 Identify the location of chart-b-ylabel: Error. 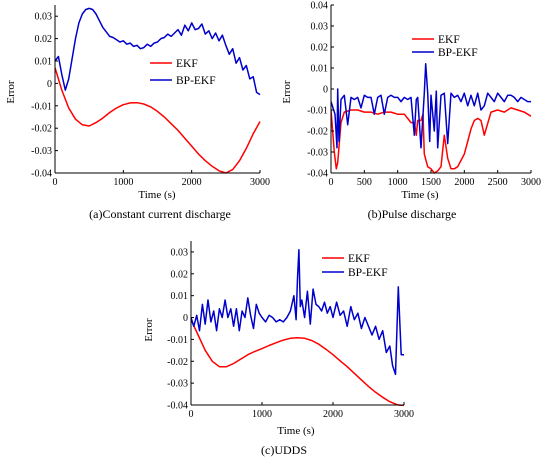
(287, 92).